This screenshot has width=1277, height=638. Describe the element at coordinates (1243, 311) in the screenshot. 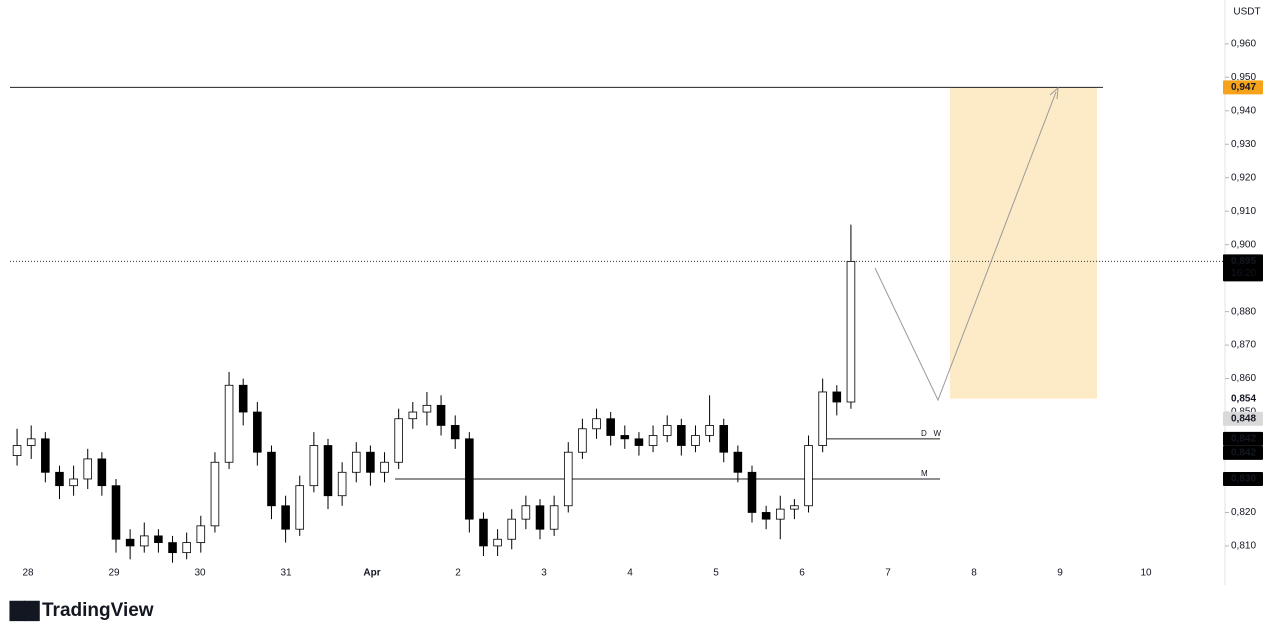

I see `y-tick-label: 0,880` at that location.